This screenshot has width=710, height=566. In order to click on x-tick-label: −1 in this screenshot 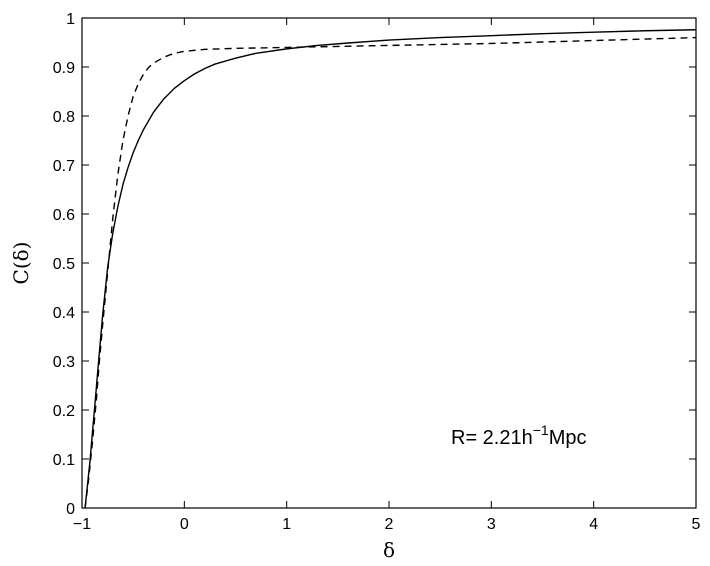, I will do `click(82, 524)`.